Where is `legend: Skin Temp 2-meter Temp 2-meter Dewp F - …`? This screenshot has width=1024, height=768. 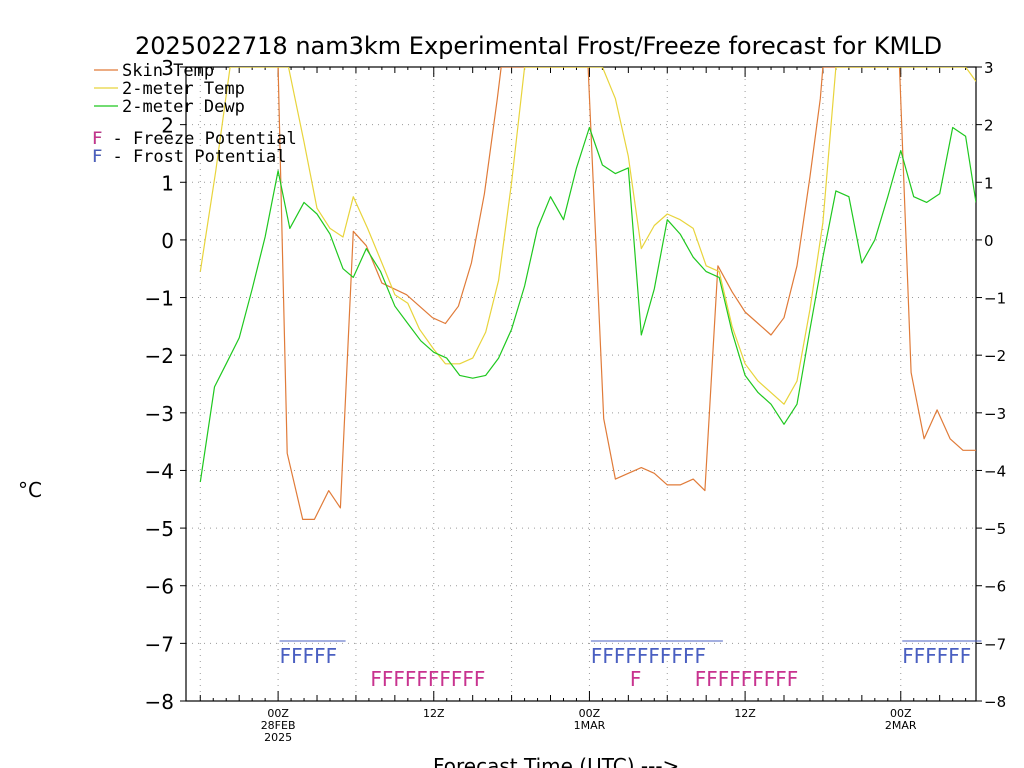
legend: Skin Temp 2-meter Temp 2-meter Dewp F - … is located at coordinates (194, 114).